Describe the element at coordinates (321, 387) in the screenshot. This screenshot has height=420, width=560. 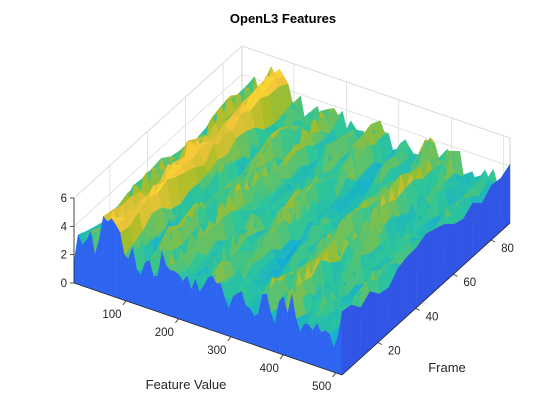
I see `x-tick-label: 500` at that location.